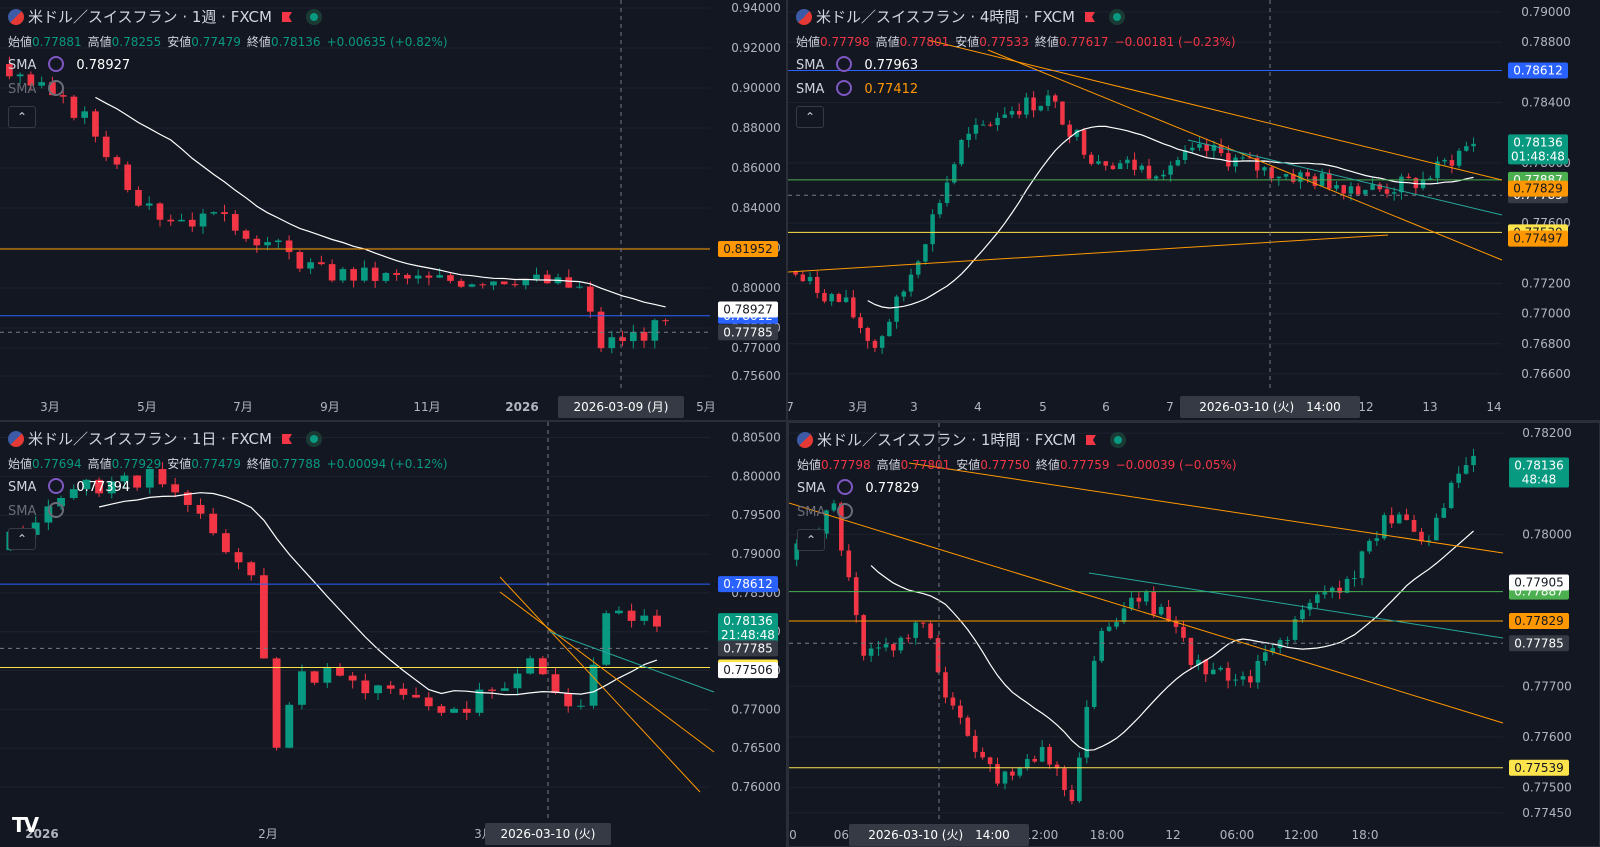 The height and width of the screenshot is (847, 1600). What do you see at coordinates (831, 511) in the screenshot?
I see `indicator-legend: SMA` at bounding box center [831, 511].